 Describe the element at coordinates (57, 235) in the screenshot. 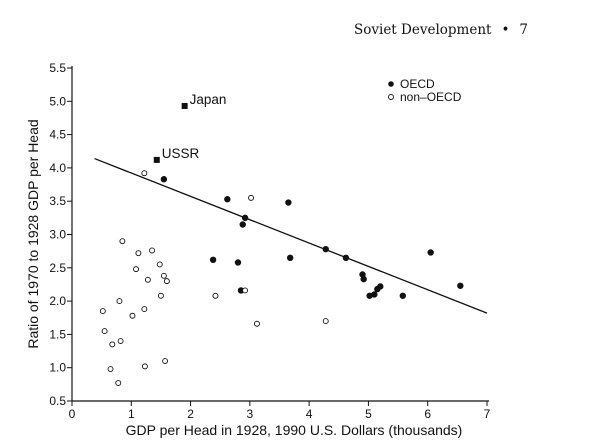

I see `y-tick-label: 3.0` at that location.